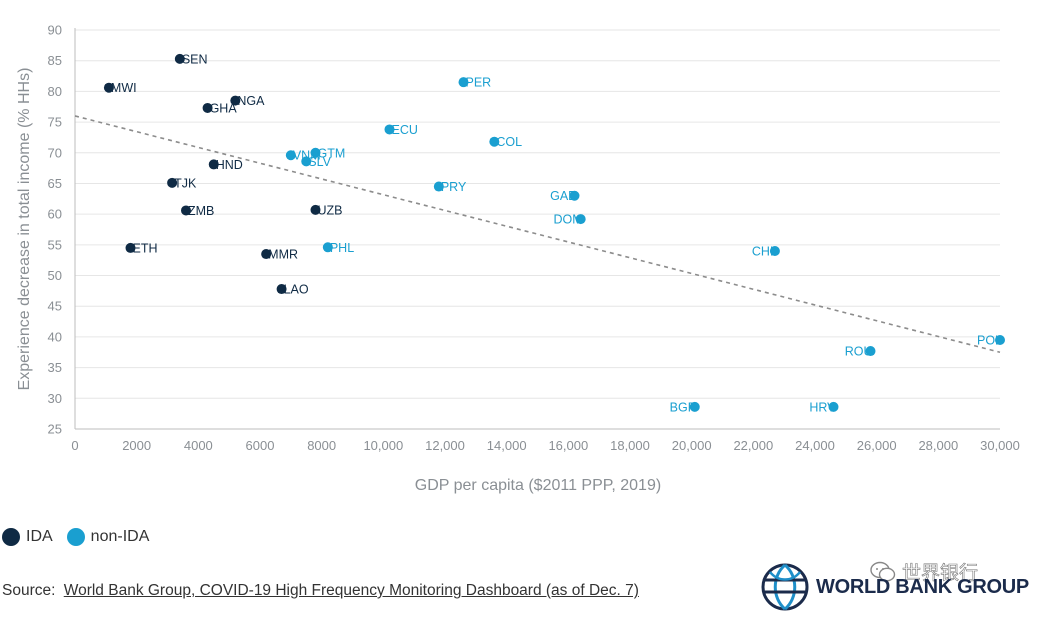 The image size is (1044, 617). I want to click on world-bank-logo-text: WORLD BANK GROUP, so click(922, 586).